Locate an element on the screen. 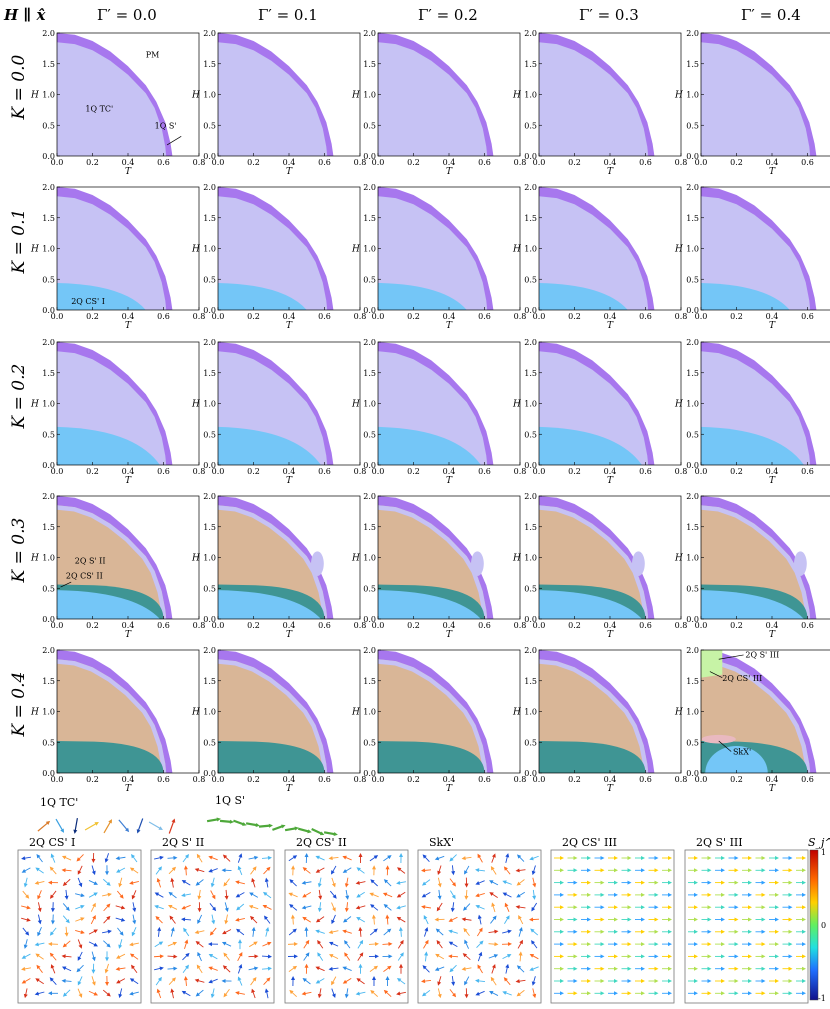 This screenshot has width=830, height=1009. y-tick-label: 0.0 is located at coordinates (369, 619).